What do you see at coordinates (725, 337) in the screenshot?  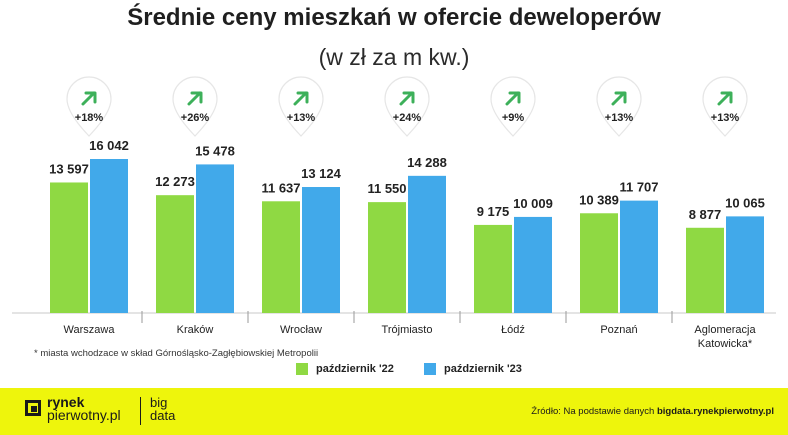 I see `category-label: Aglomeracja Katowicka*` at bounding box center [725, 337].